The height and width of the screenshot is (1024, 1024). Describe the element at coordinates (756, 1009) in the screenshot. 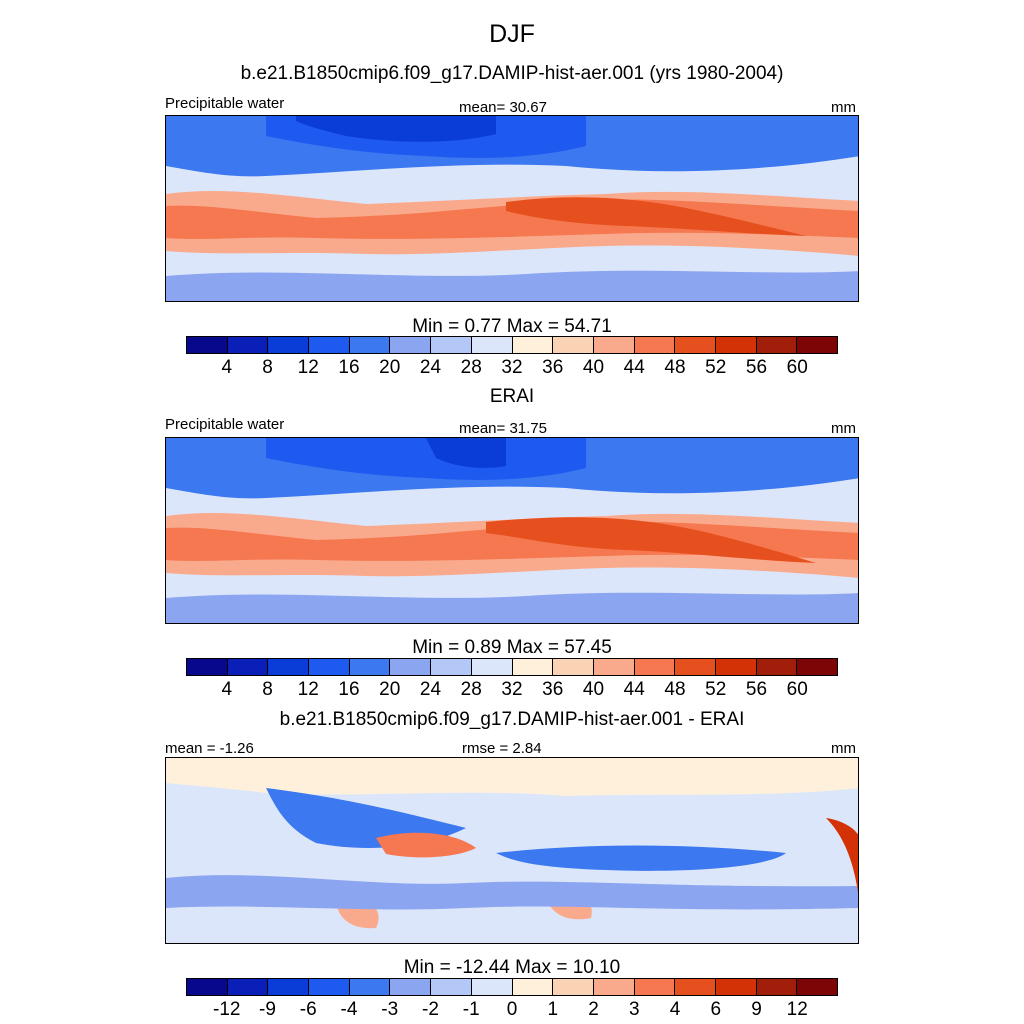

I see `colorbar-tick-label: 9` at that location.